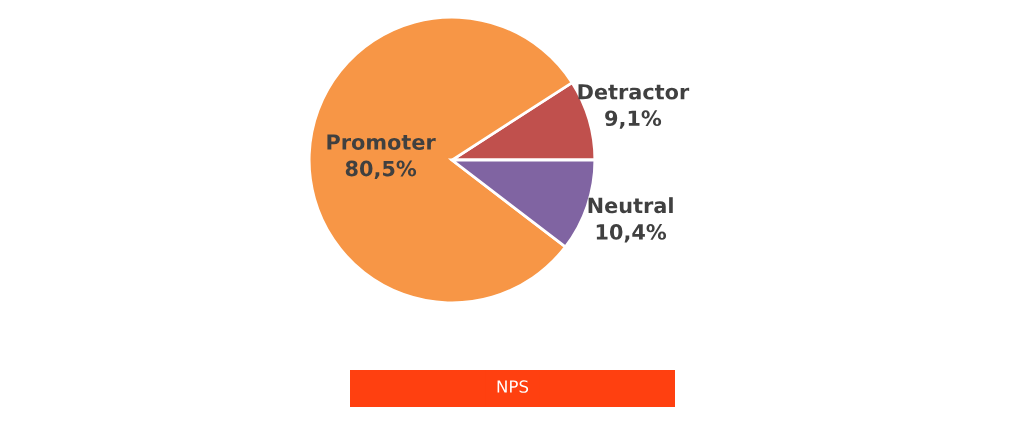  What do you see at coordinates (381, 142) in the screenshot?
I see `slice-label: Promoter` at bounding box center [381, 142].